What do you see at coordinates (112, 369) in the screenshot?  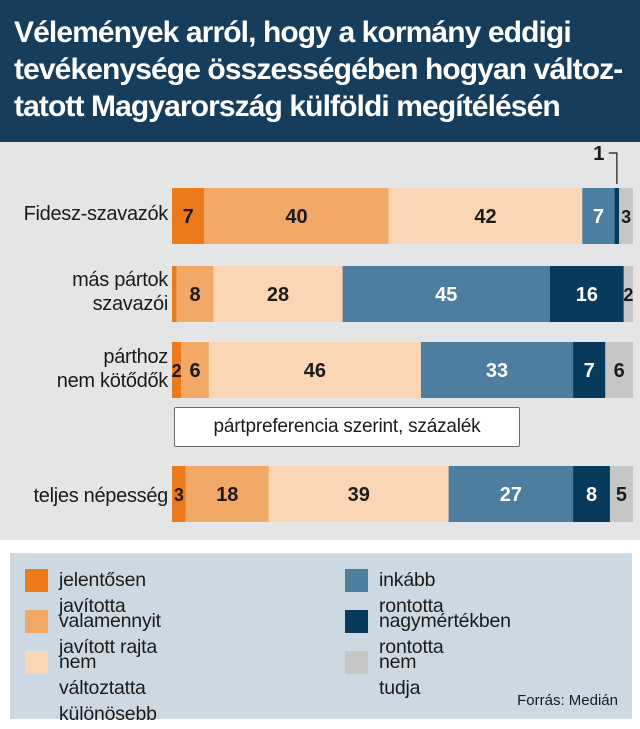 I see `row-label-parthoz-nem-kotodok: párthoz nem kötődők` at bounding box center [112, 369].